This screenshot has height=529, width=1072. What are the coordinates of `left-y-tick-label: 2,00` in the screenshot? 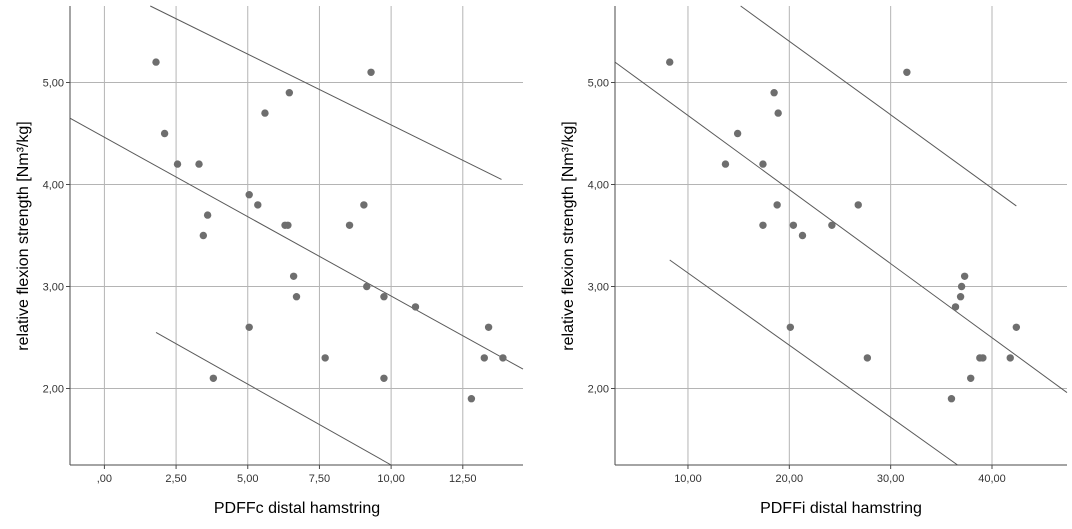 It's located at (53, 390).